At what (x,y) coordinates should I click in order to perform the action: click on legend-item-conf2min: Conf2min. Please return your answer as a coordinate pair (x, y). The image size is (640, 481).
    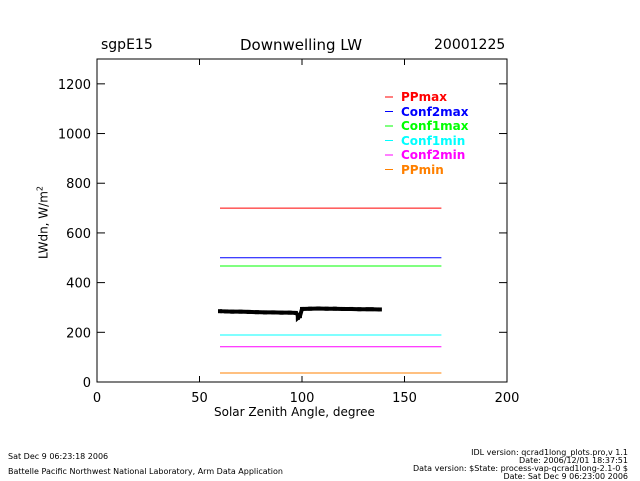
    Looking at the image, I should click on (433, 155).